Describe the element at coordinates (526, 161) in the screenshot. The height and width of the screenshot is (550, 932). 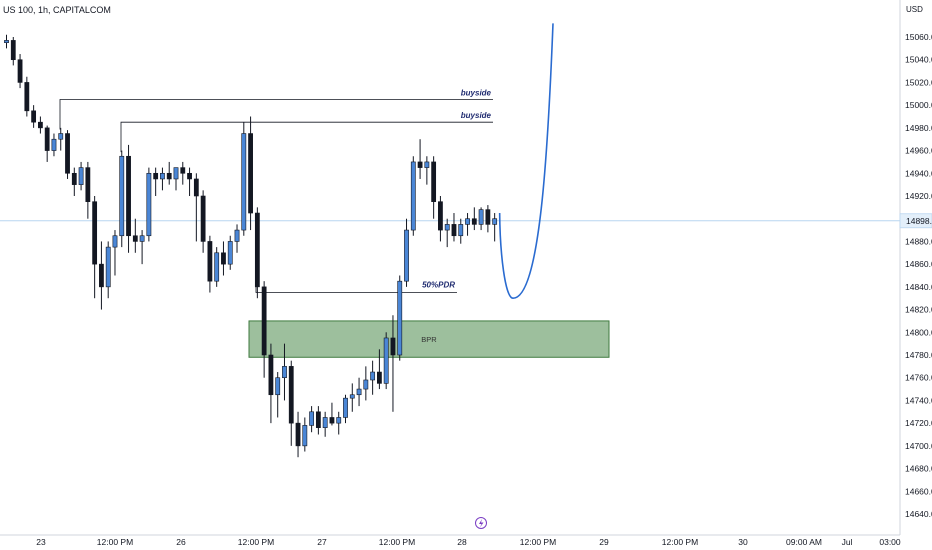
I see `projection-curve` at that location.